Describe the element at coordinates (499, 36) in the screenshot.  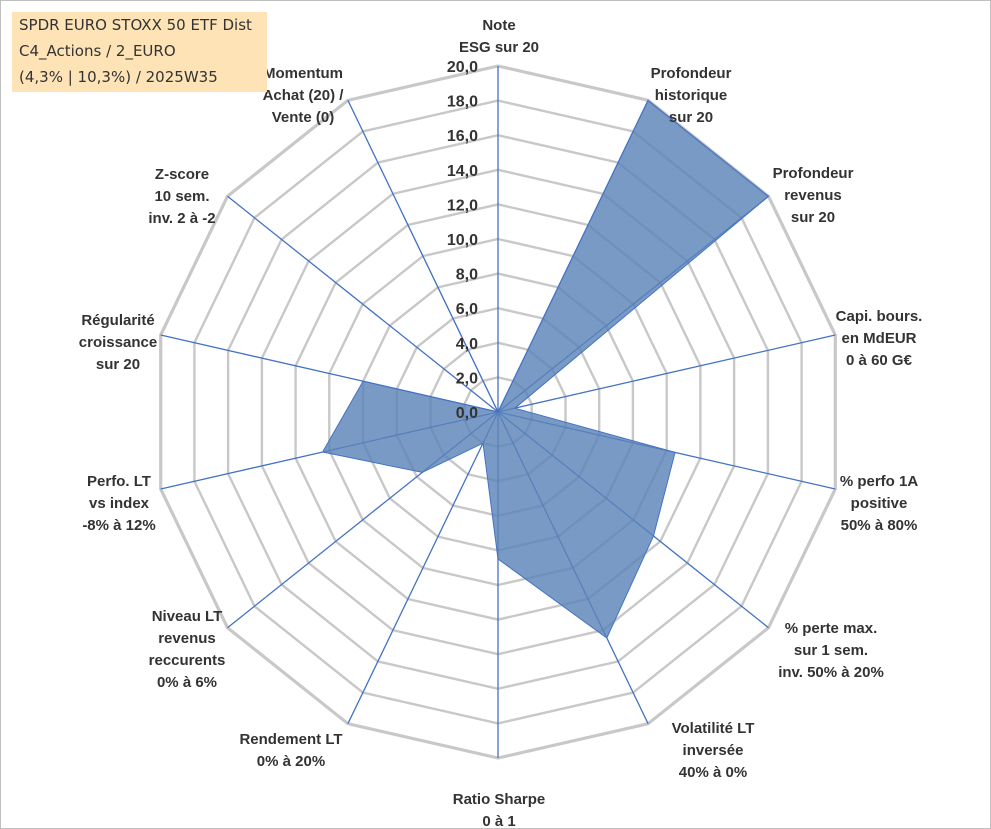
I see `axis-label: Note ESG sur 20` at that location.